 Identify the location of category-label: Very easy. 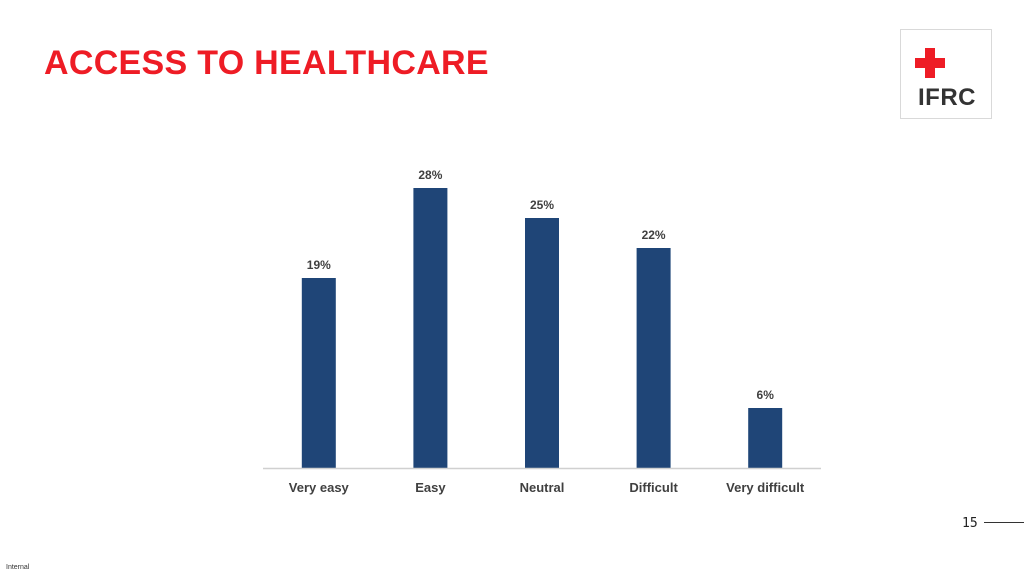
(319, 487).